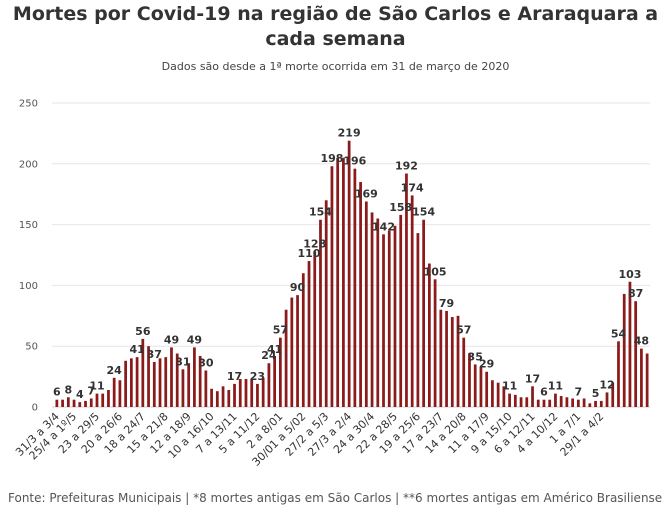  What do you see at coordinates (400, 207) in the screenshot?
I see `data-label: 158` at bounding box center [400, 207].